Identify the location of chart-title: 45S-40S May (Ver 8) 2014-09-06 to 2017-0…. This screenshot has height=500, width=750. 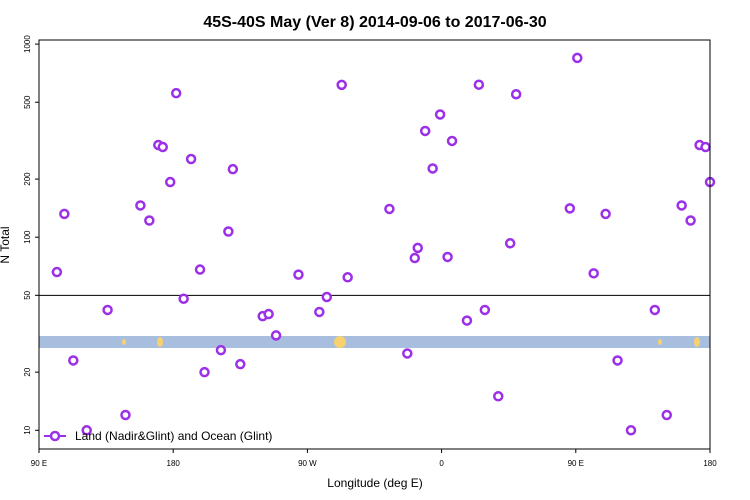
(374, 22).